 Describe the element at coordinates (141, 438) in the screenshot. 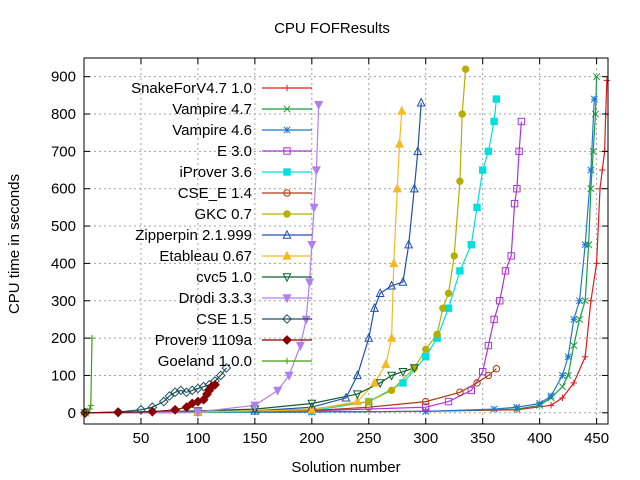

I see `x-tick-label: 50` at that location.